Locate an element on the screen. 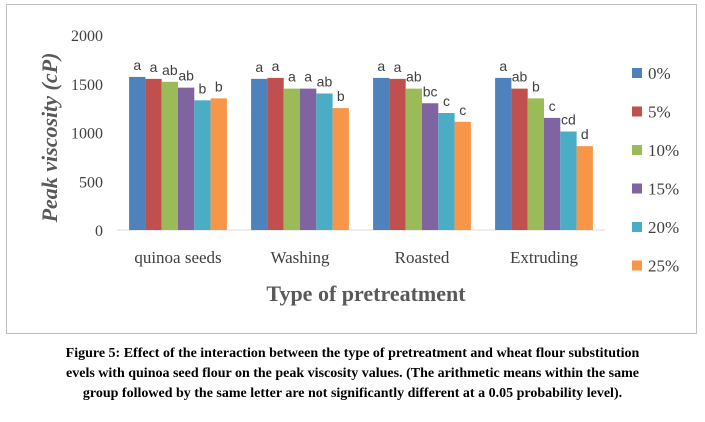 Image resolution: width=705 pixels, height=422 pixels. legend-label: 25% is located at coordinates (663, 266).